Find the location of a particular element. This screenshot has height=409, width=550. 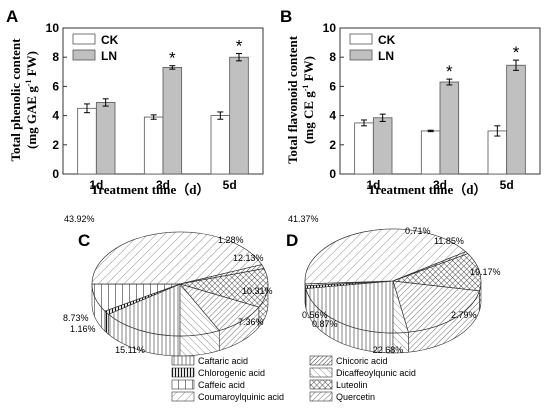

xlabel-a: Treatment time（d） is located at coordinates (149, 189).